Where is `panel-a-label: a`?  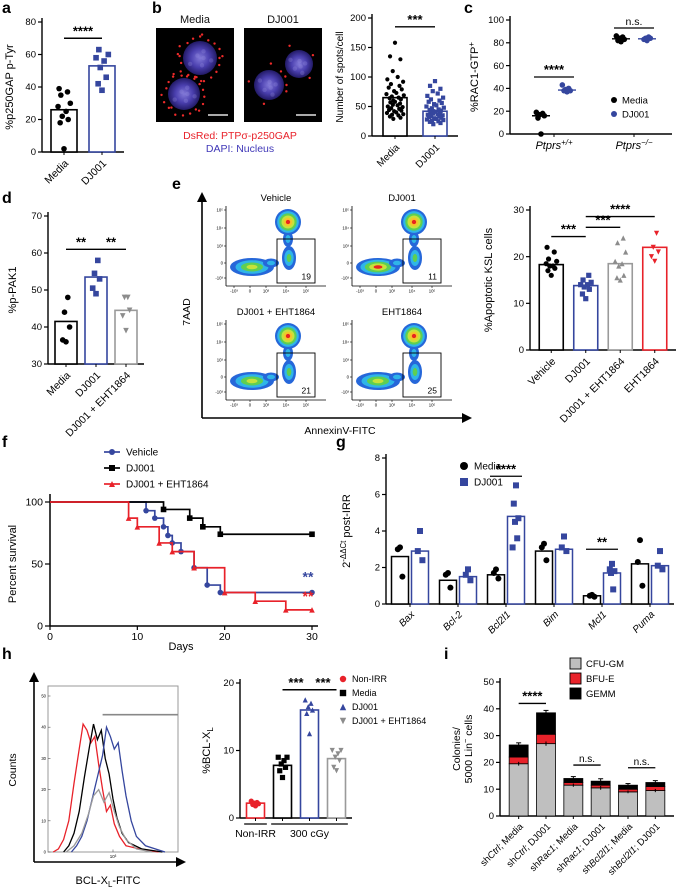
panel-a-label: a is located at coordinates (6, 8).